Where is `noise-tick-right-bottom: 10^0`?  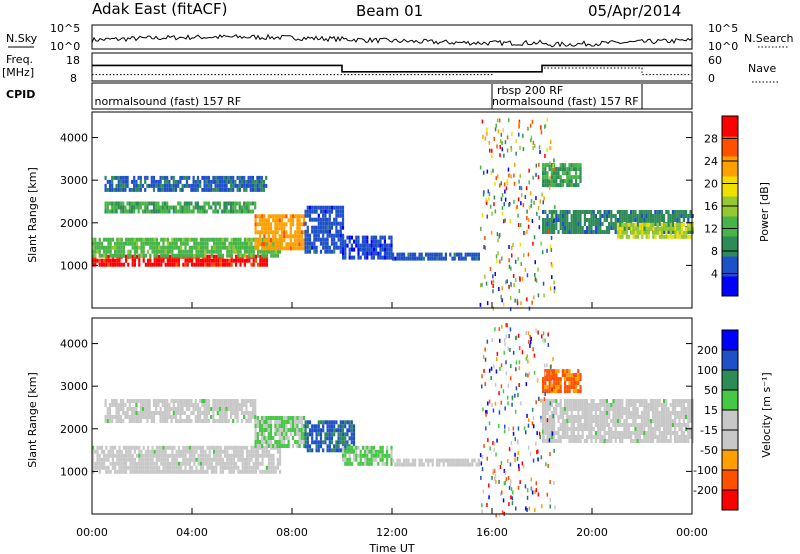
noise-tick-right-bottom: 10^0 is located at coordinates (723, 46).